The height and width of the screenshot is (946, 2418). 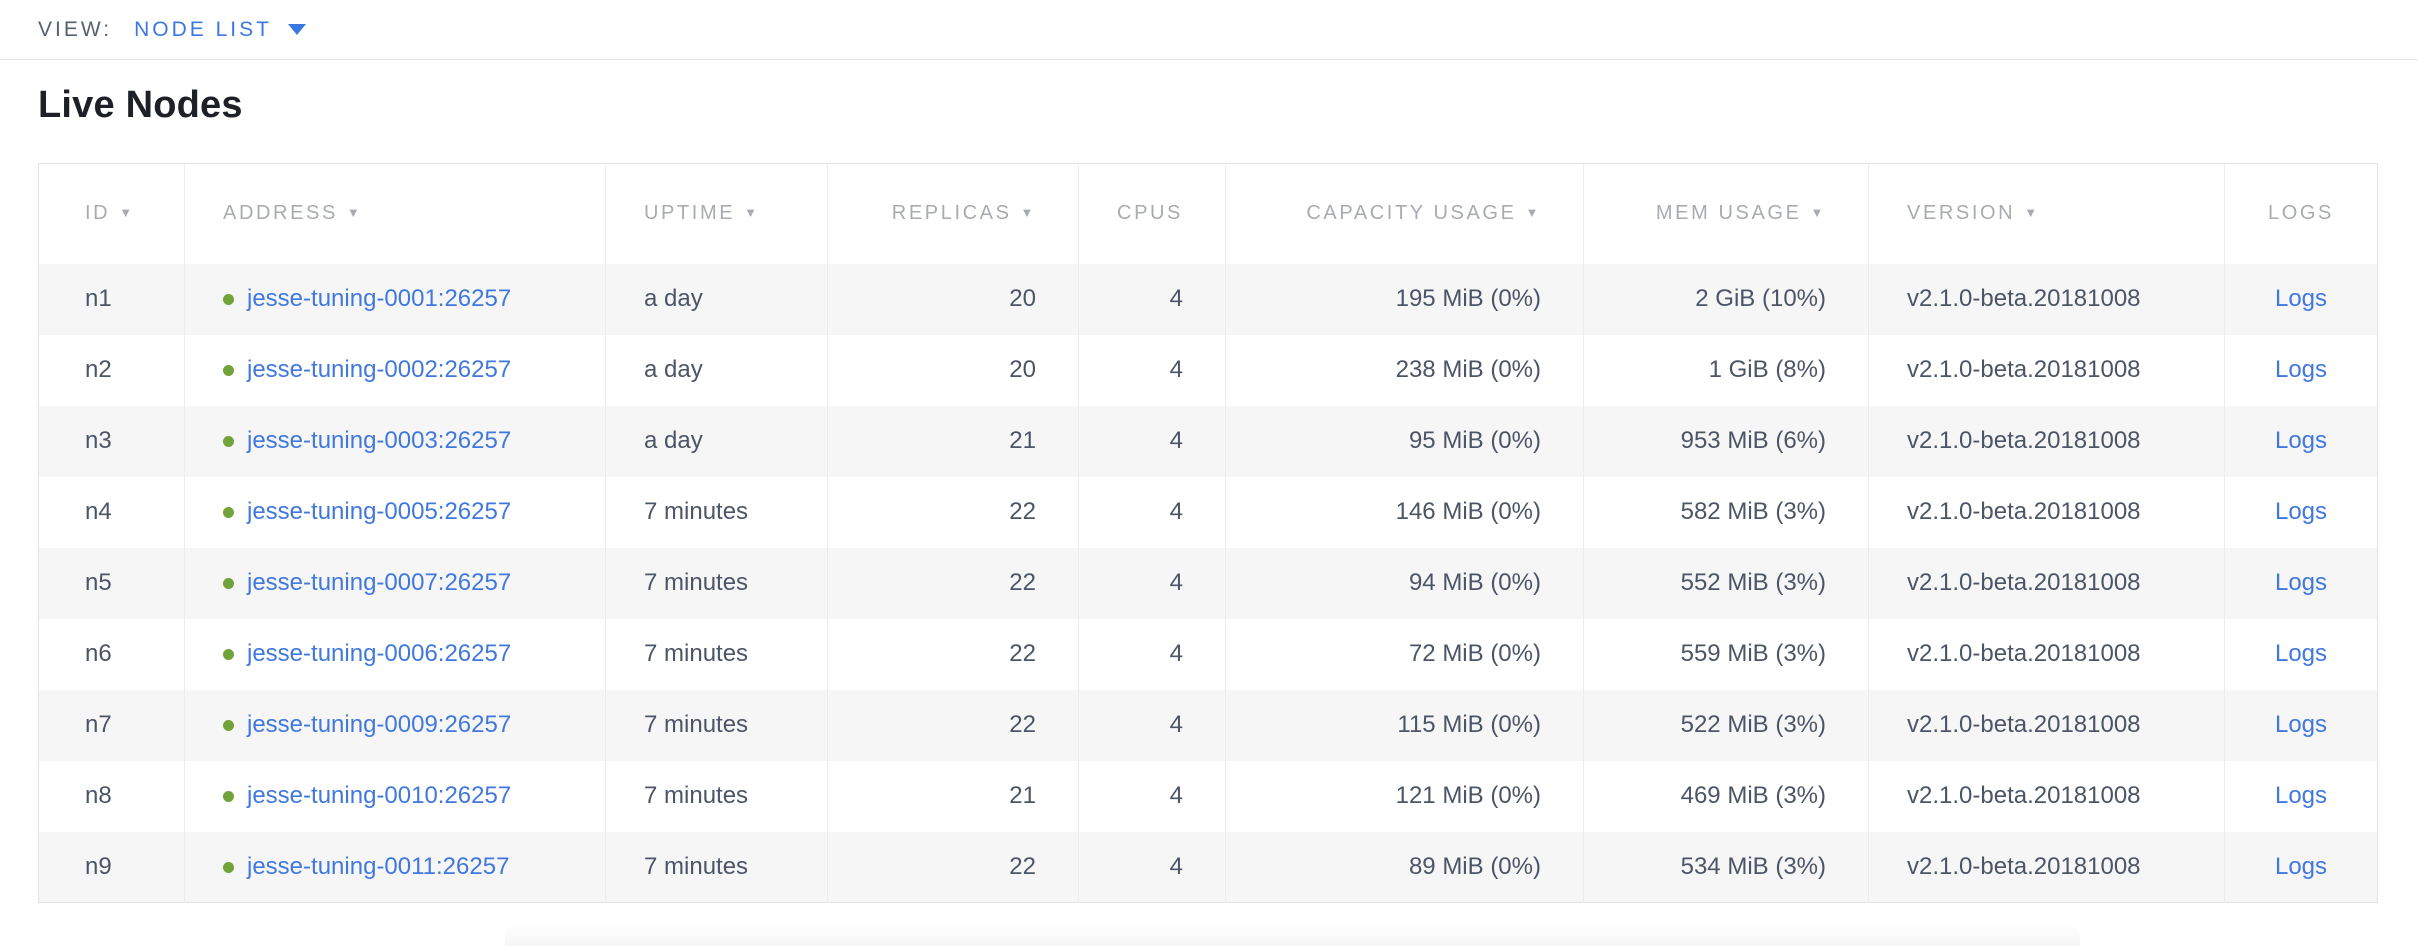 I want to click on cell-capacity_usage: 95 MiB (0%), so click(x=1404, y=441).